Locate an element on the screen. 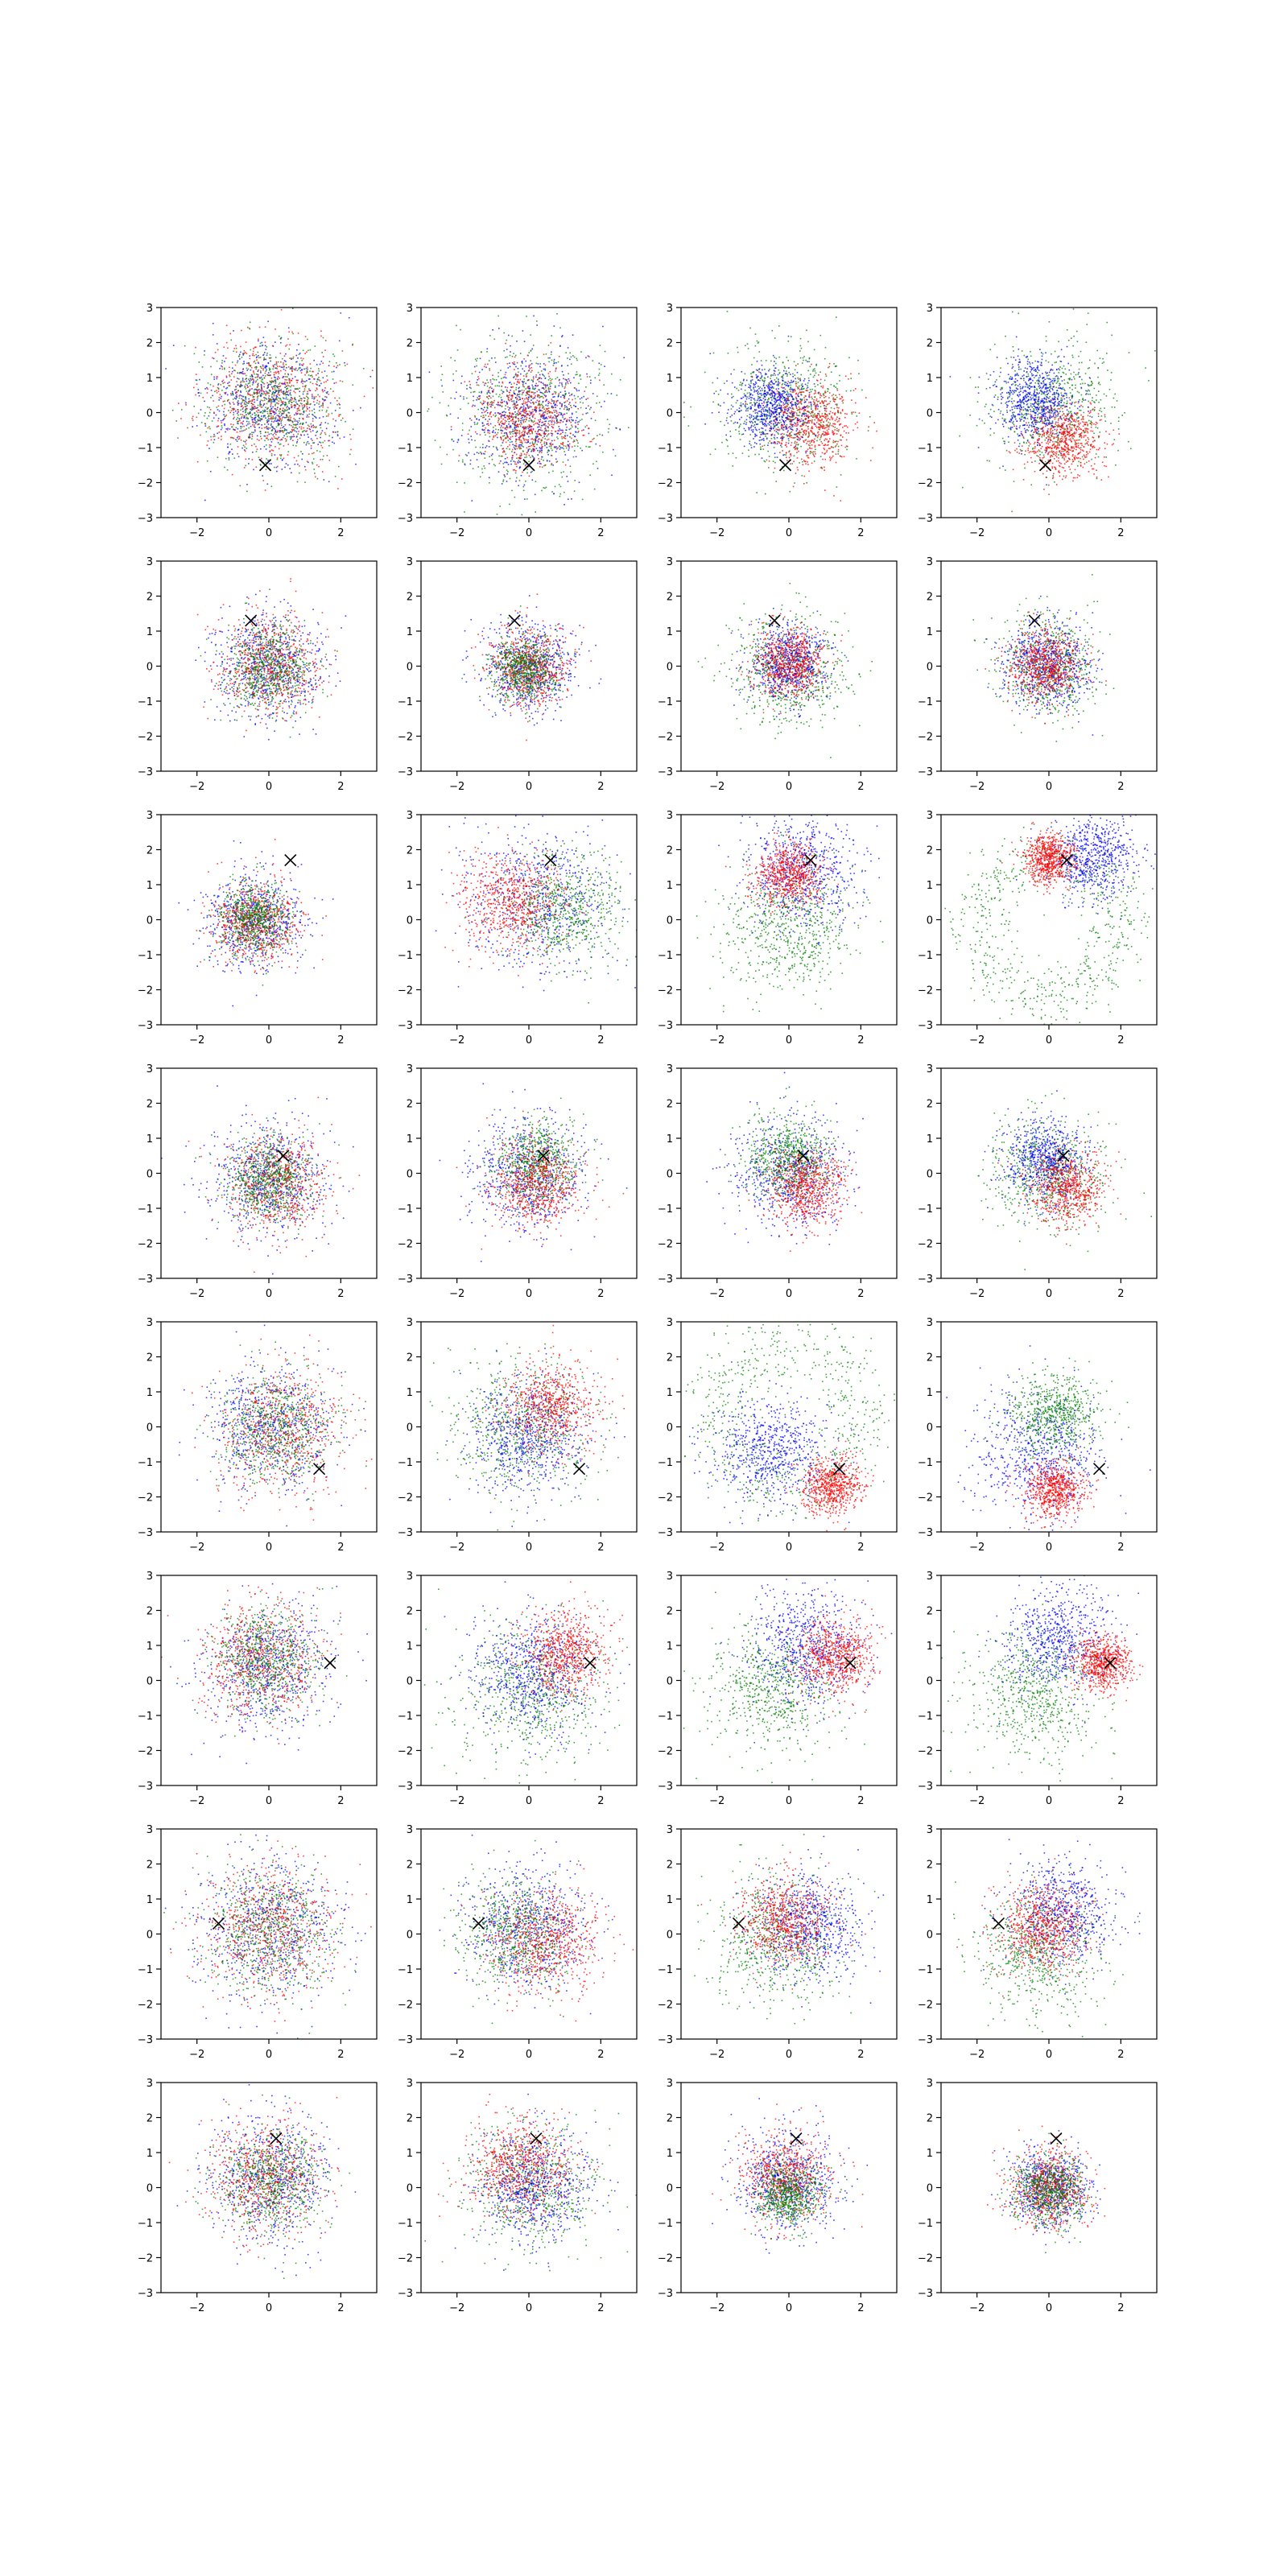  y-tick-label: −1 is located at coordinates (145, 449).